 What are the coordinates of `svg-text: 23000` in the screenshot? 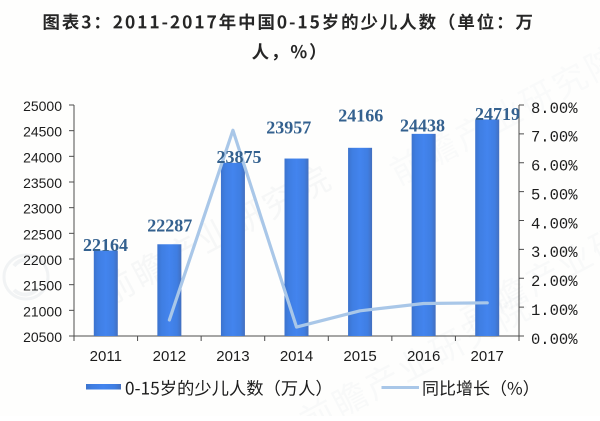 It's located at (42, 209).